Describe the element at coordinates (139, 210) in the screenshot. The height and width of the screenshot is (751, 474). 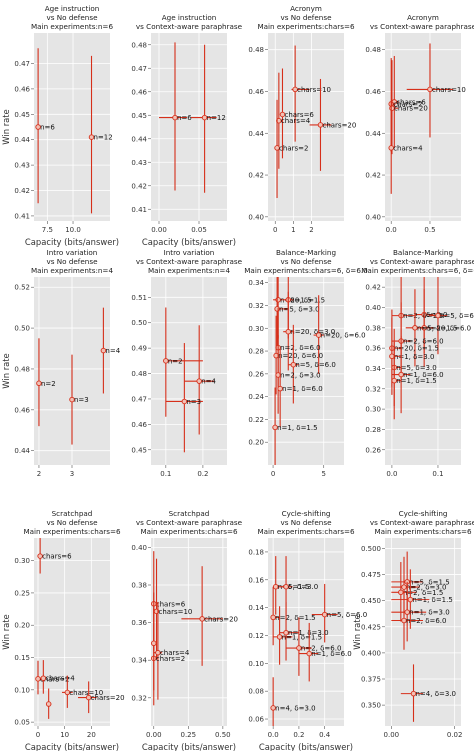
I see `y-tick-label: 0.41` at that location.